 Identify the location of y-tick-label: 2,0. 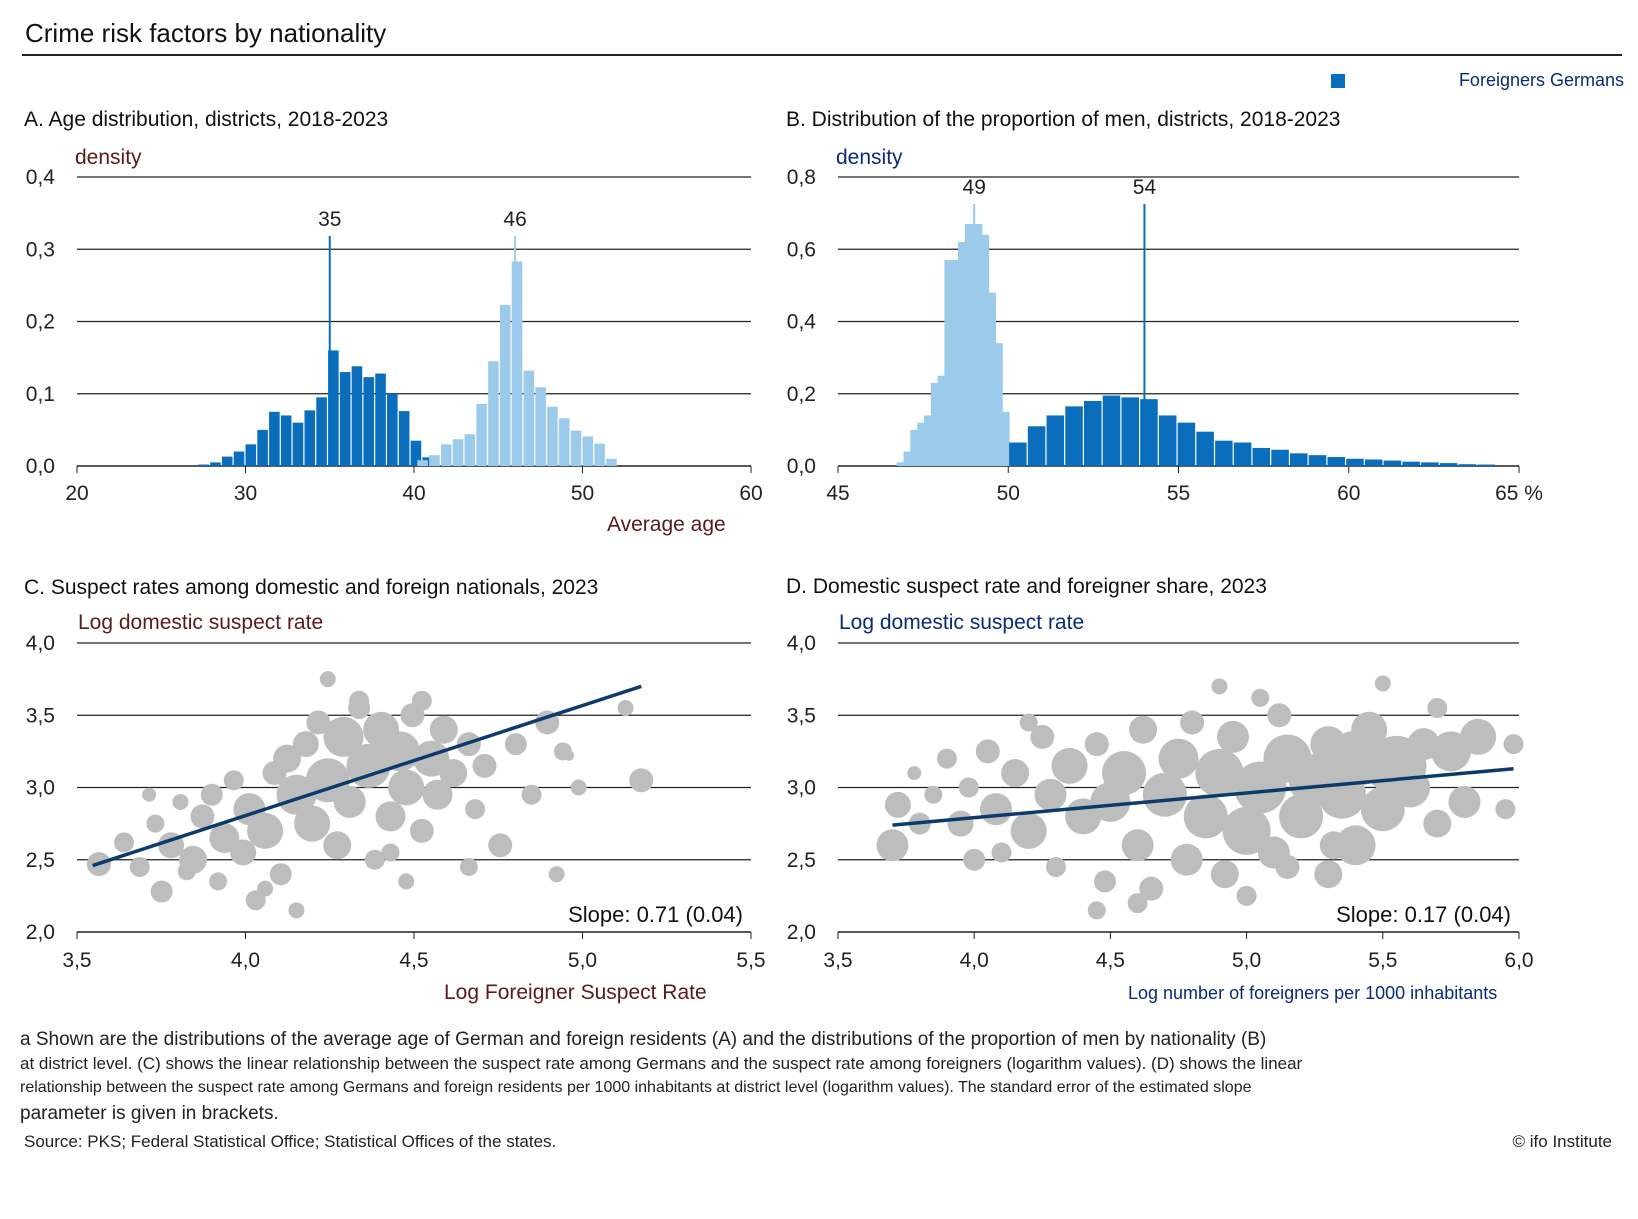
(40, 932).